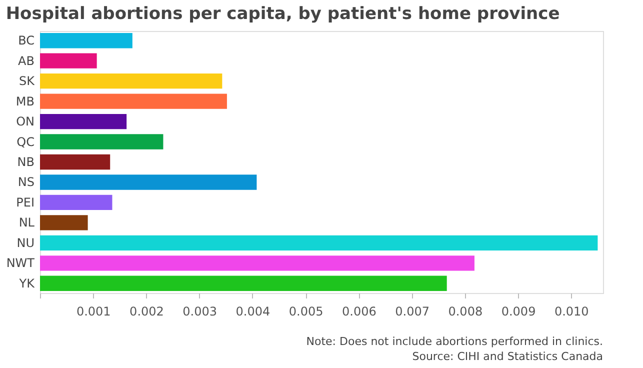 The image size is (643, 368). Describe the element at coordinates (26, 223) in the screenshot. I see `y-tick-label: NL` at that location.